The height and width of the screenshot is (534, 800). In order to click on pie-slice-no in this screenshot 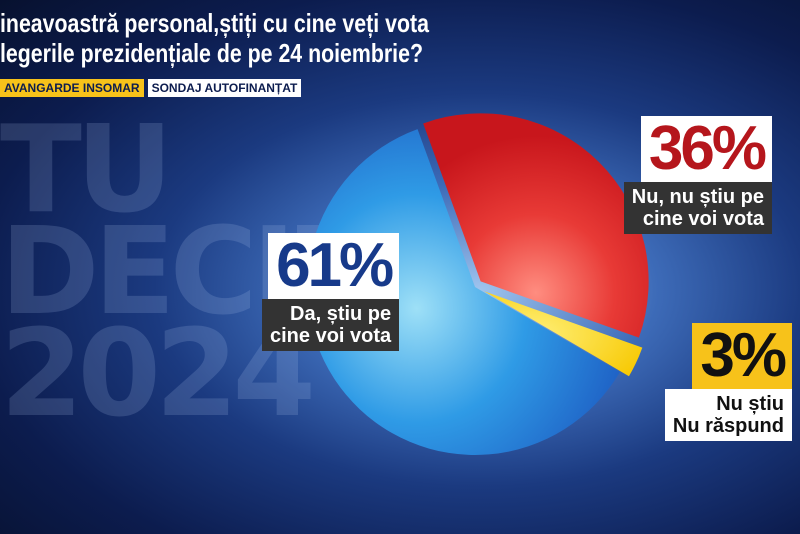, I will do `click(536, 225)`.